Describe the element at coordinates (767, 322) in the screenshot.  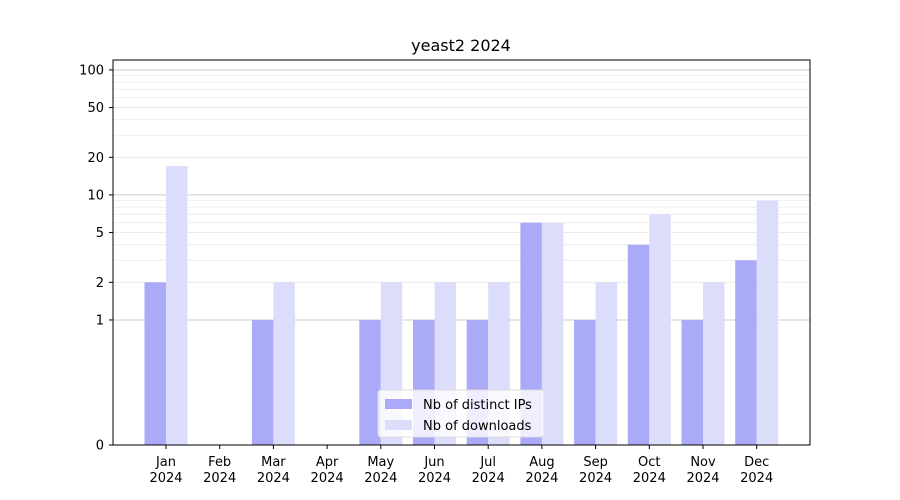
I see `bar-downloads-dec` at that location.